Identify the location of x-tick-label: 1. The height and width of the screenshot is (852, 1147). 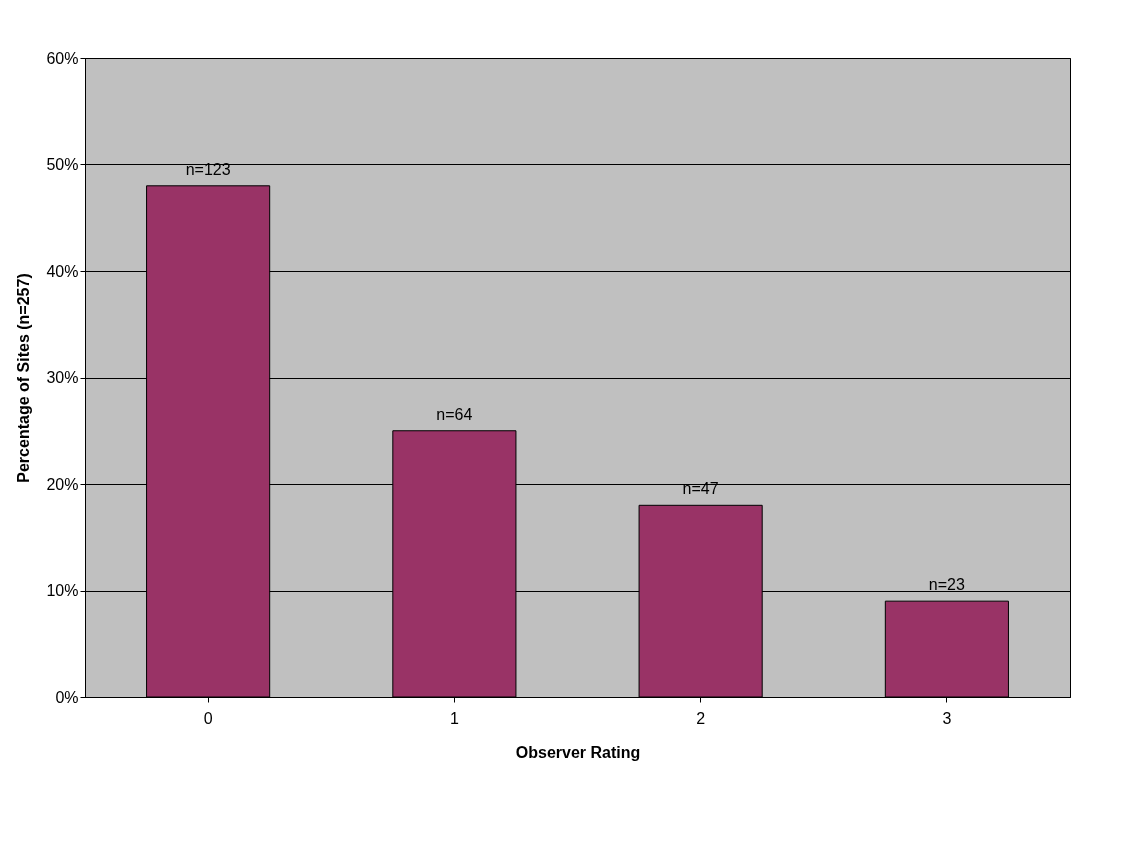
(454, 718).